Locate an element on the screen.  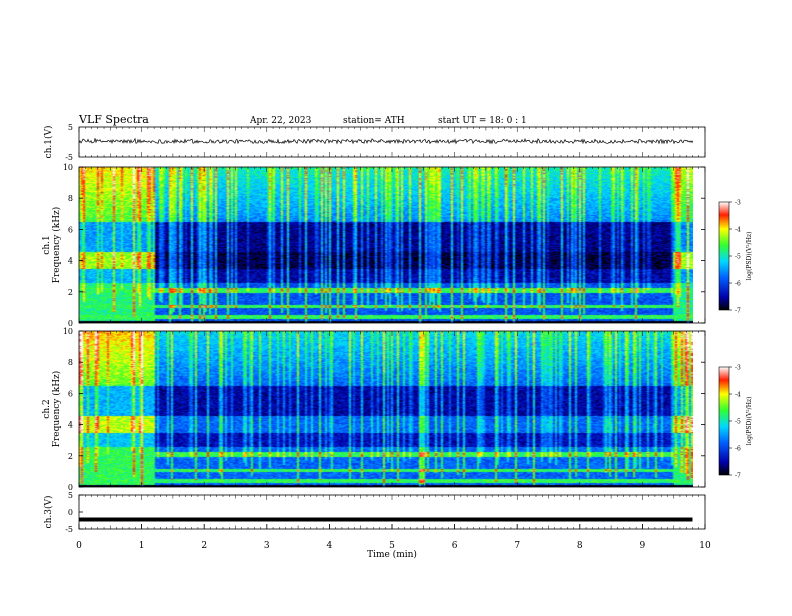
ch2-colorbar-gradient is located at coordinates (724, 421).